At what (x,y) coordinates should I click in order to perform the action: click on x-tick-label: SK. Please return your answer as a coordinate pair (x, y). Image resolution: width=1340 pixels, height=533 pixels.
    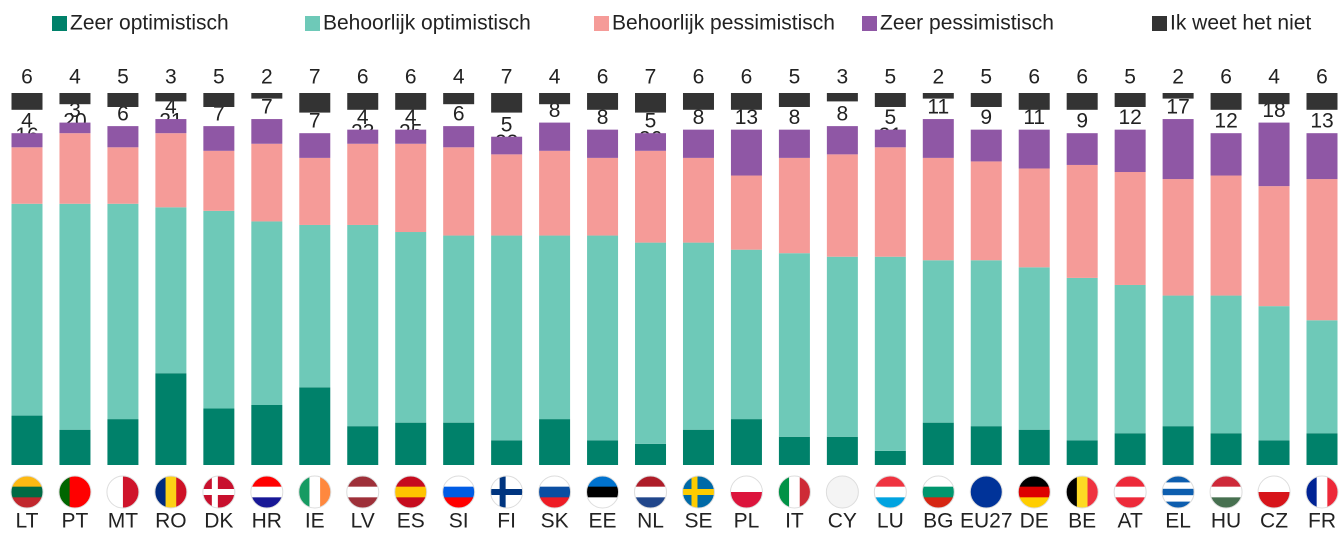
    Looking at the image, I should click on (555, 521).